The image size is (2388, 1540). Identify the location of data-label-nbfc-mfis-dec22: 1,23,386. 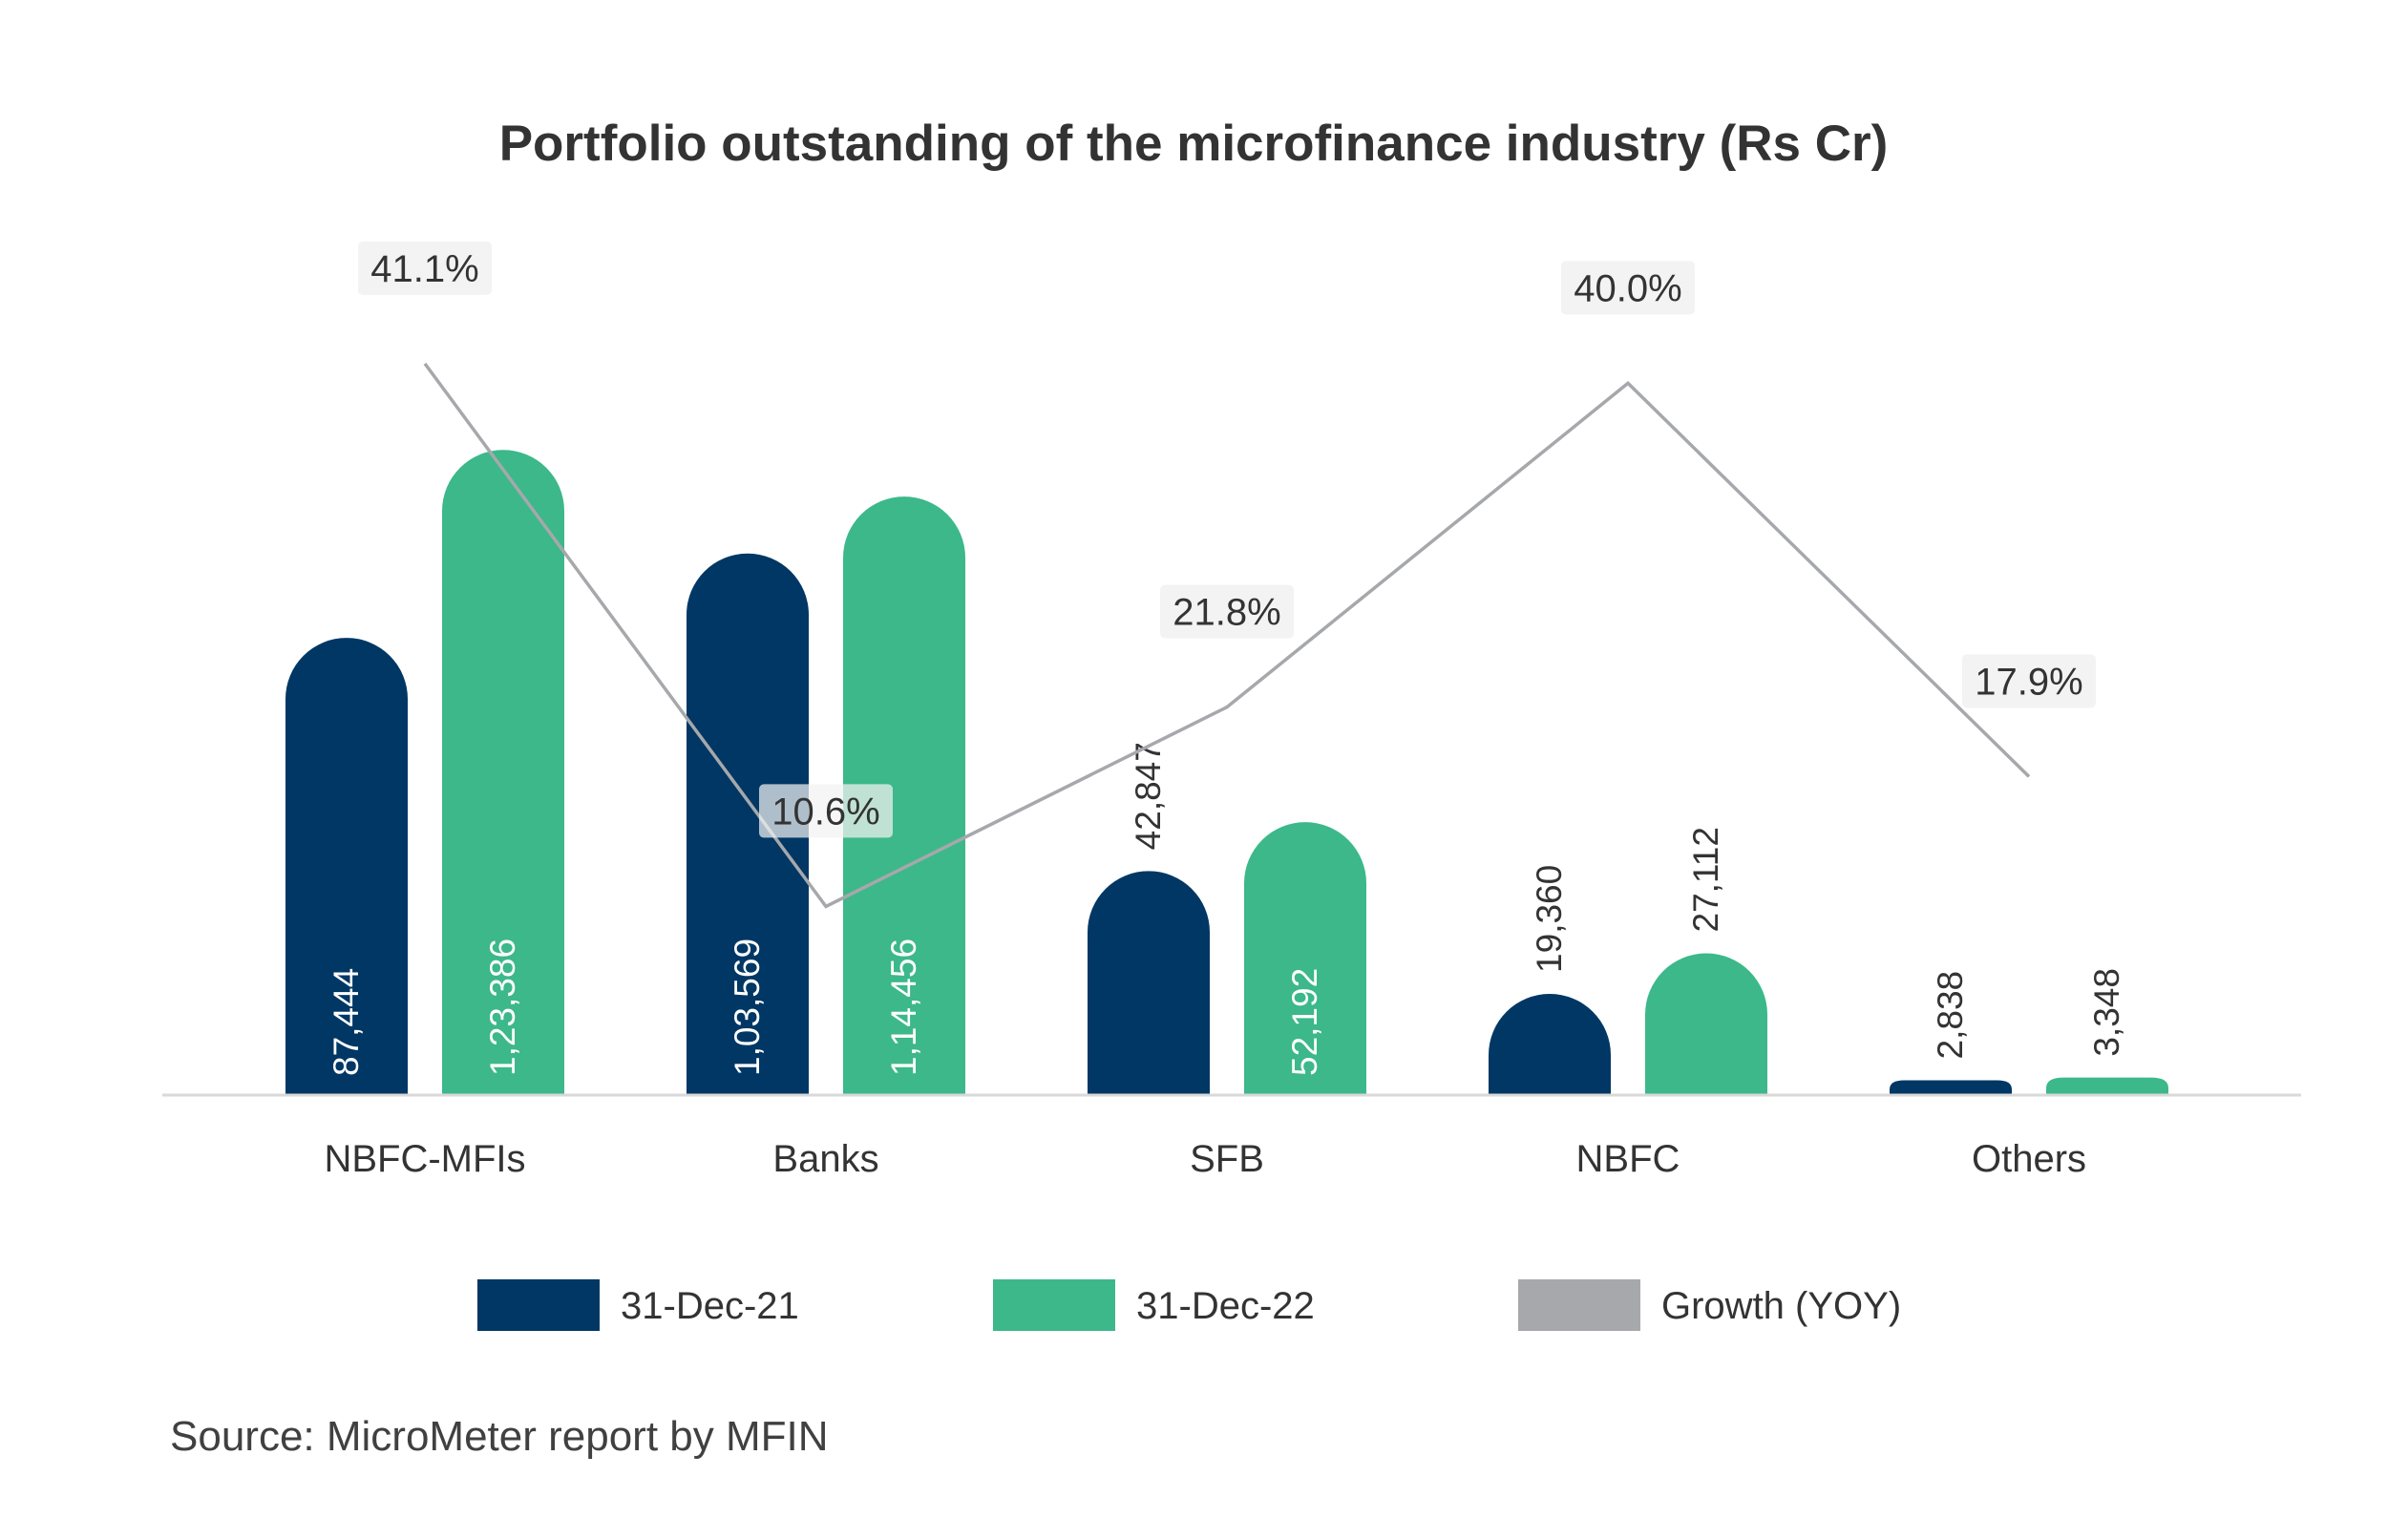
(502, 1007).